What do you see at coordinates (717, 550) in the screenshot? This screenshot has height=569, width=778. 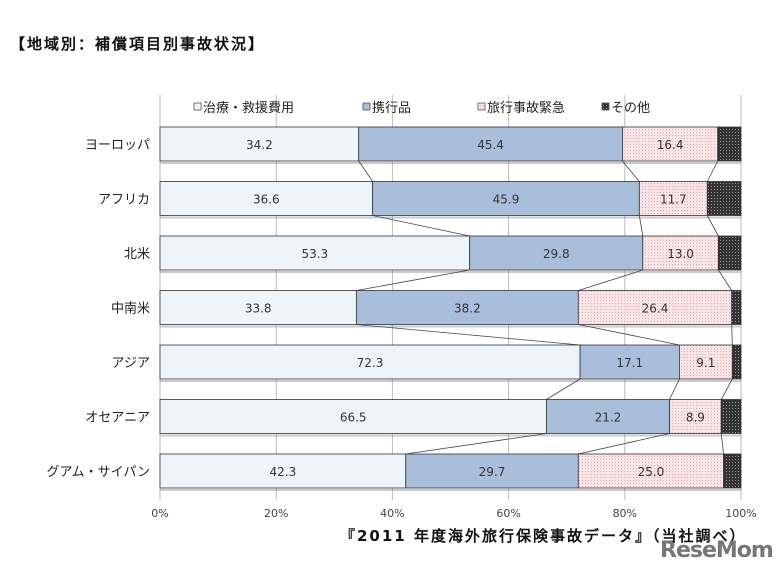 I see `logo: ReseMom` at bounding box center [717, 550].